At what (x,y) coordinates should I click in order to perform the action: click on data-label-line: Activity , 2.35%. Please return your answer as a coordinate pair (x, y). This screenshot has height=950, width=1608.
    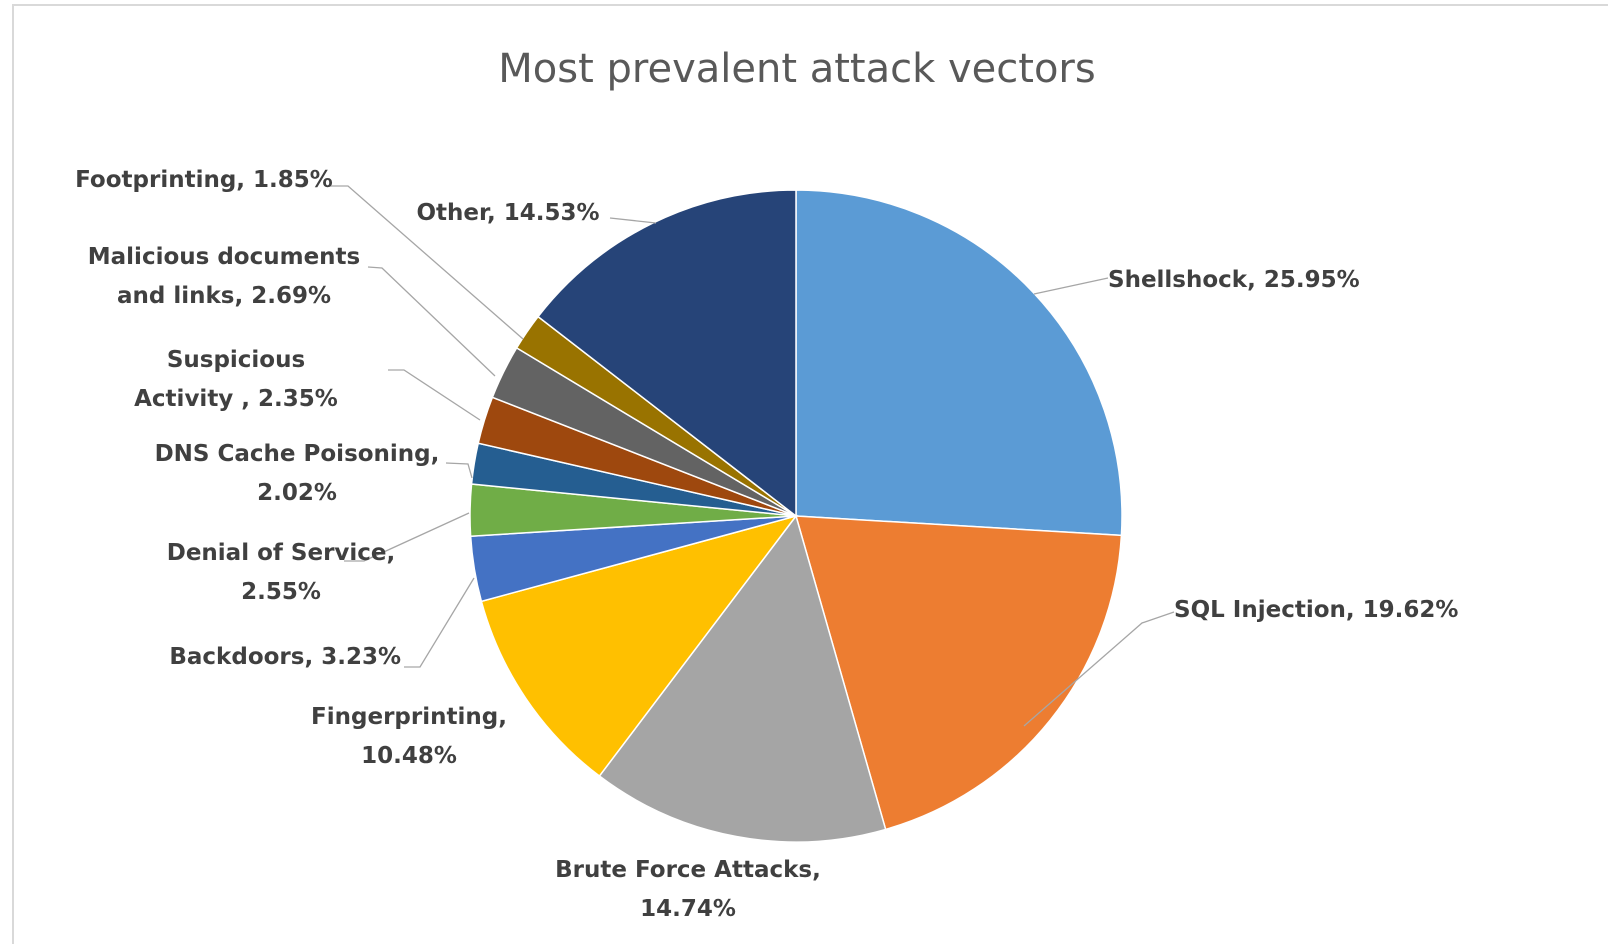
    Looking at the image, I should click on (236, 399).